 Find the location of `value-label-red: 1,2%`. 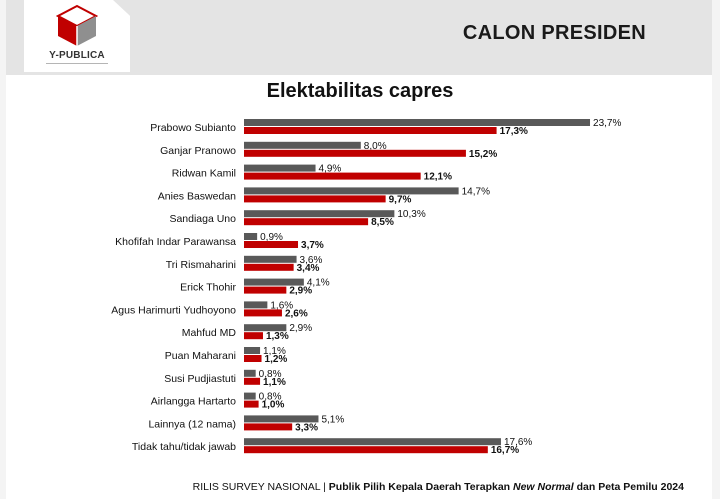

value-label-red: 1,2% is located at coordinates (276, 359).